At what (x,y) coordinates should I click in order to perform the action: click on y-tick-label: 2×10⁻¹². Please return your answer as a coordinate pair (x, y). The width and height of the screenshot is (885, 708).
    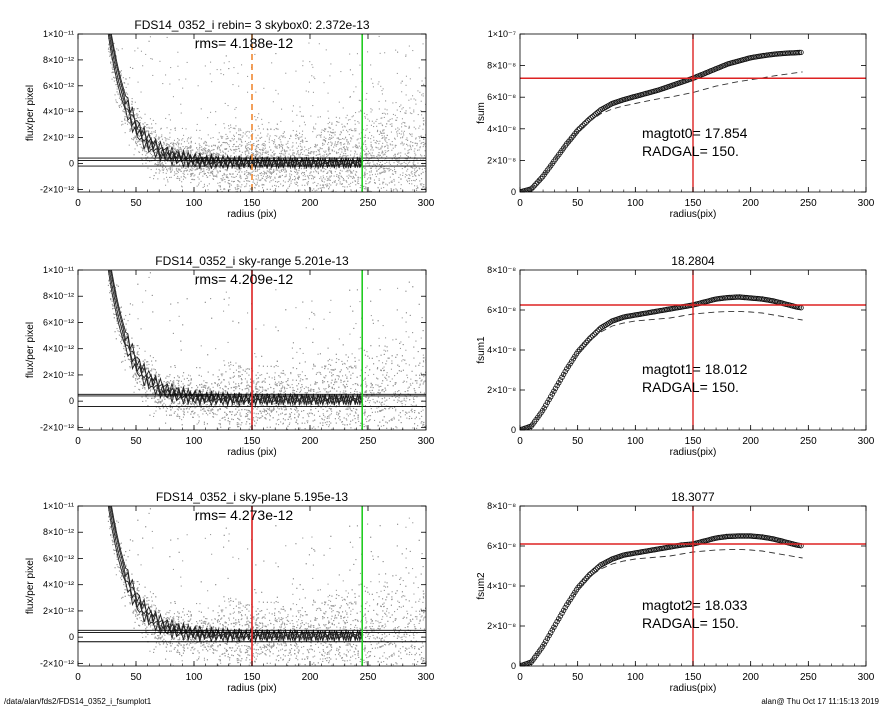
    Looking at the image, I should click on (58, 138).